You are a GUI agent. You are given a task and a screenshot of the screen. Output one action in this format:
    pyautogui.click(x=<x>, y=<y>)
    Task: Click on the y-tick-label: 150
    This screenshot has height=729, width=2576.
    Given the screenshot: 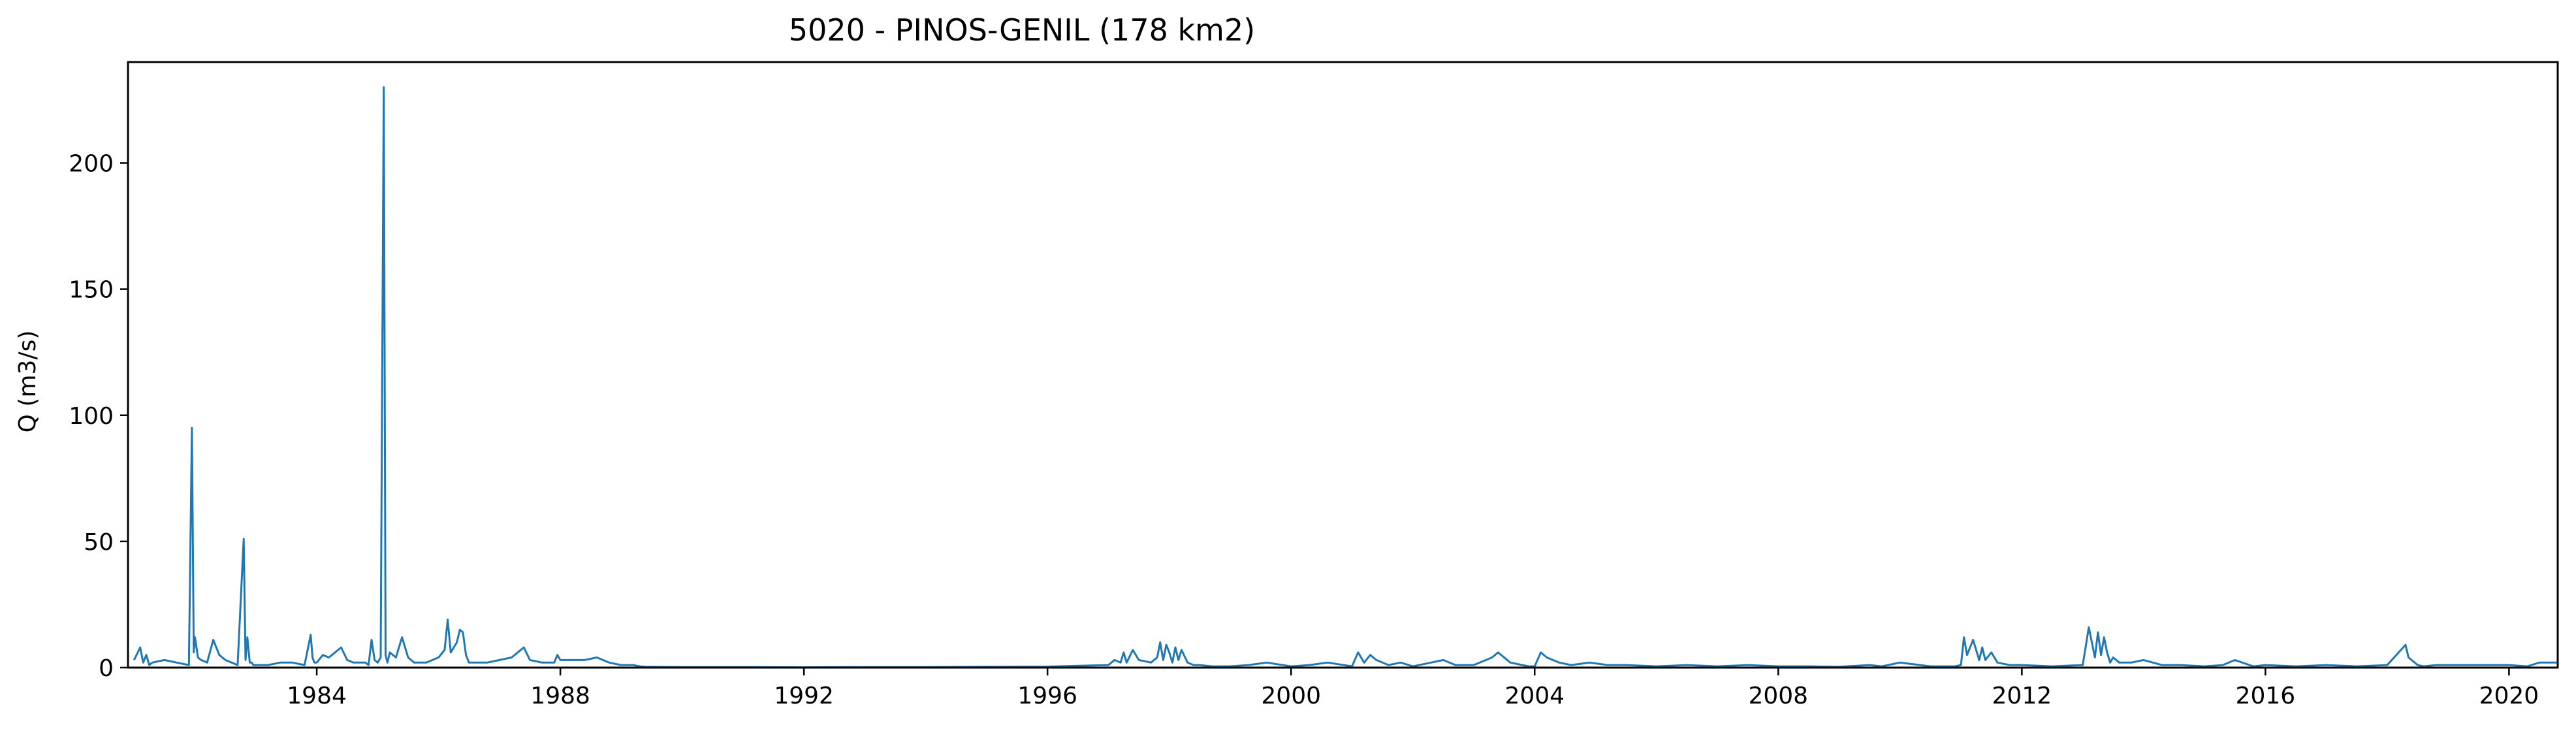 What is the action you would take?
    pyautogui.click(x=92, y=290)
    